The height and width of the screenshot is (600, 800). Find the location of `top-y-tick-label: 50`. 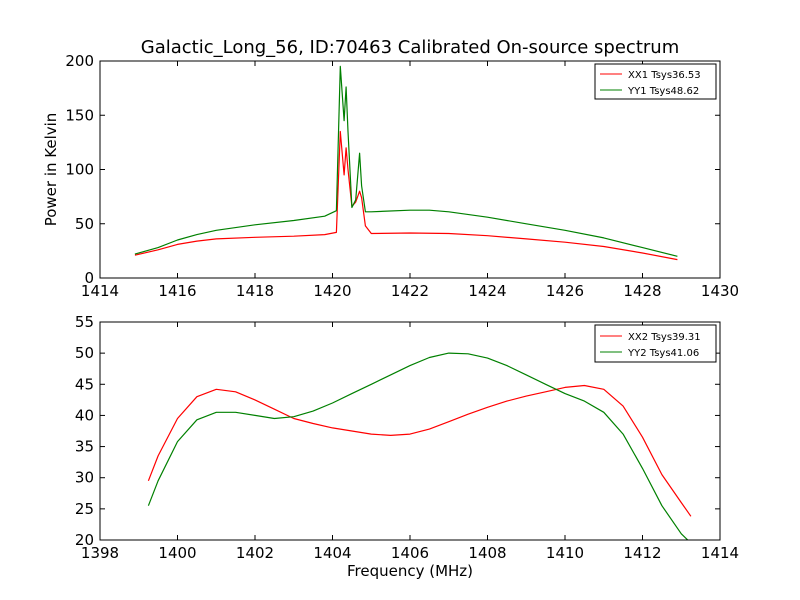

top-y-tick-label: 50 is located at coordinates (84, 224).